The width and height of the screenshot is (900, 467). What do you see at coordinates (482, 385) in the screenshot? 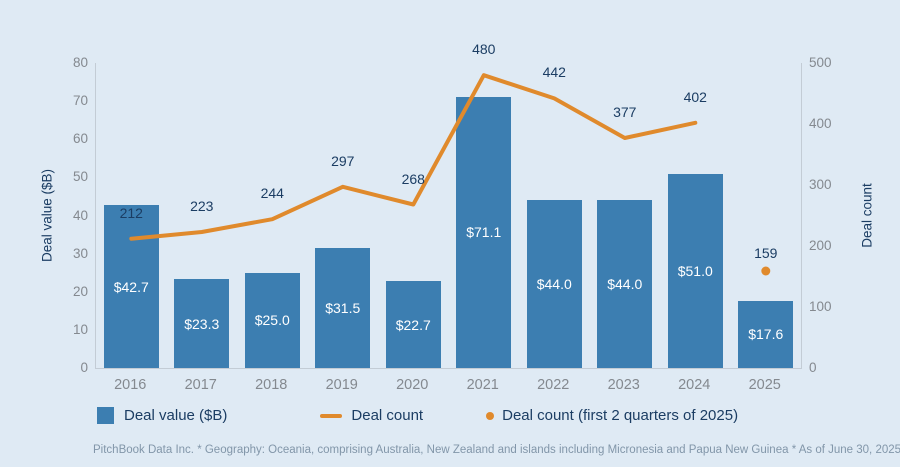
I see `x-axis-label: 2021` at bounding box center [482, 385].